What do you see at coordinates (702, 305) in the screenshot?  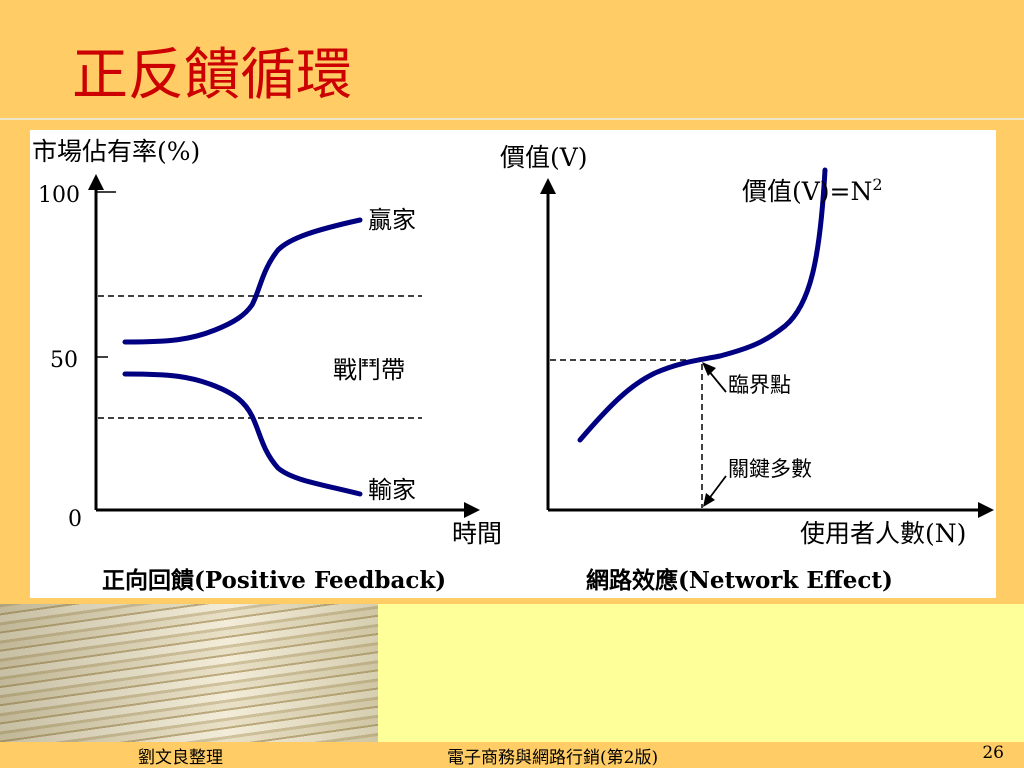 I see `network-value-curve` at bounding box center [702, 305].